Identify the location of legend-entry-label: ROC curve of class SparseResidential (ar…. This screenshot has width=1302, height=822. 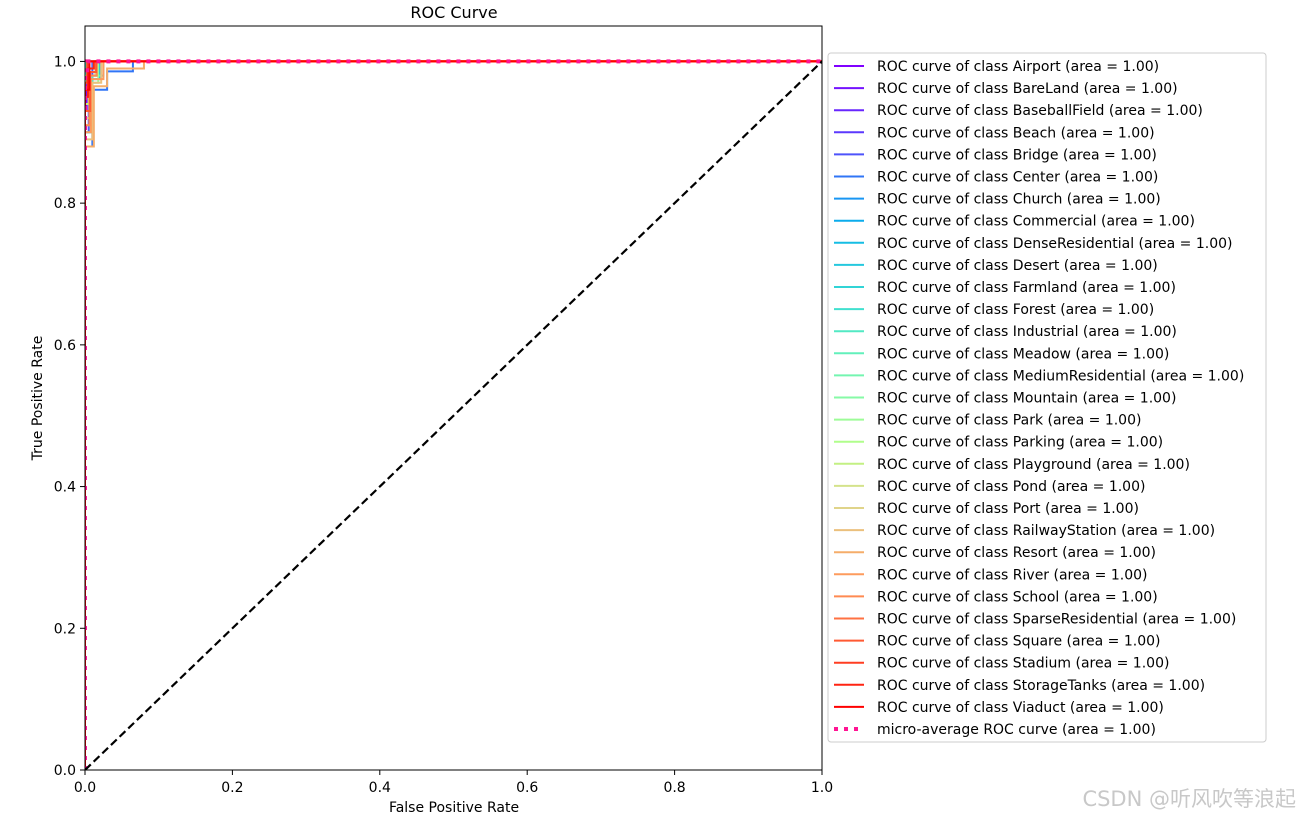
(1056, 620).